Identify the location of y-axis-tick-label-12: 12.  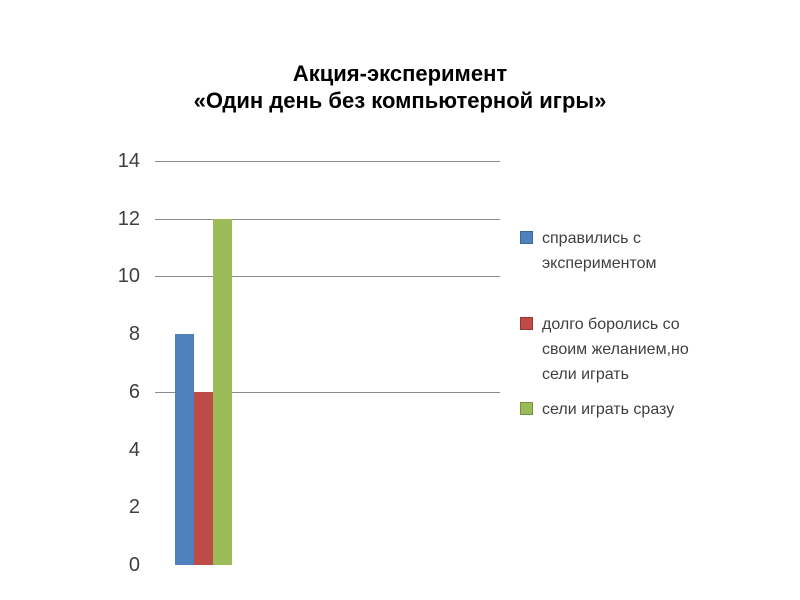
(128, 218).